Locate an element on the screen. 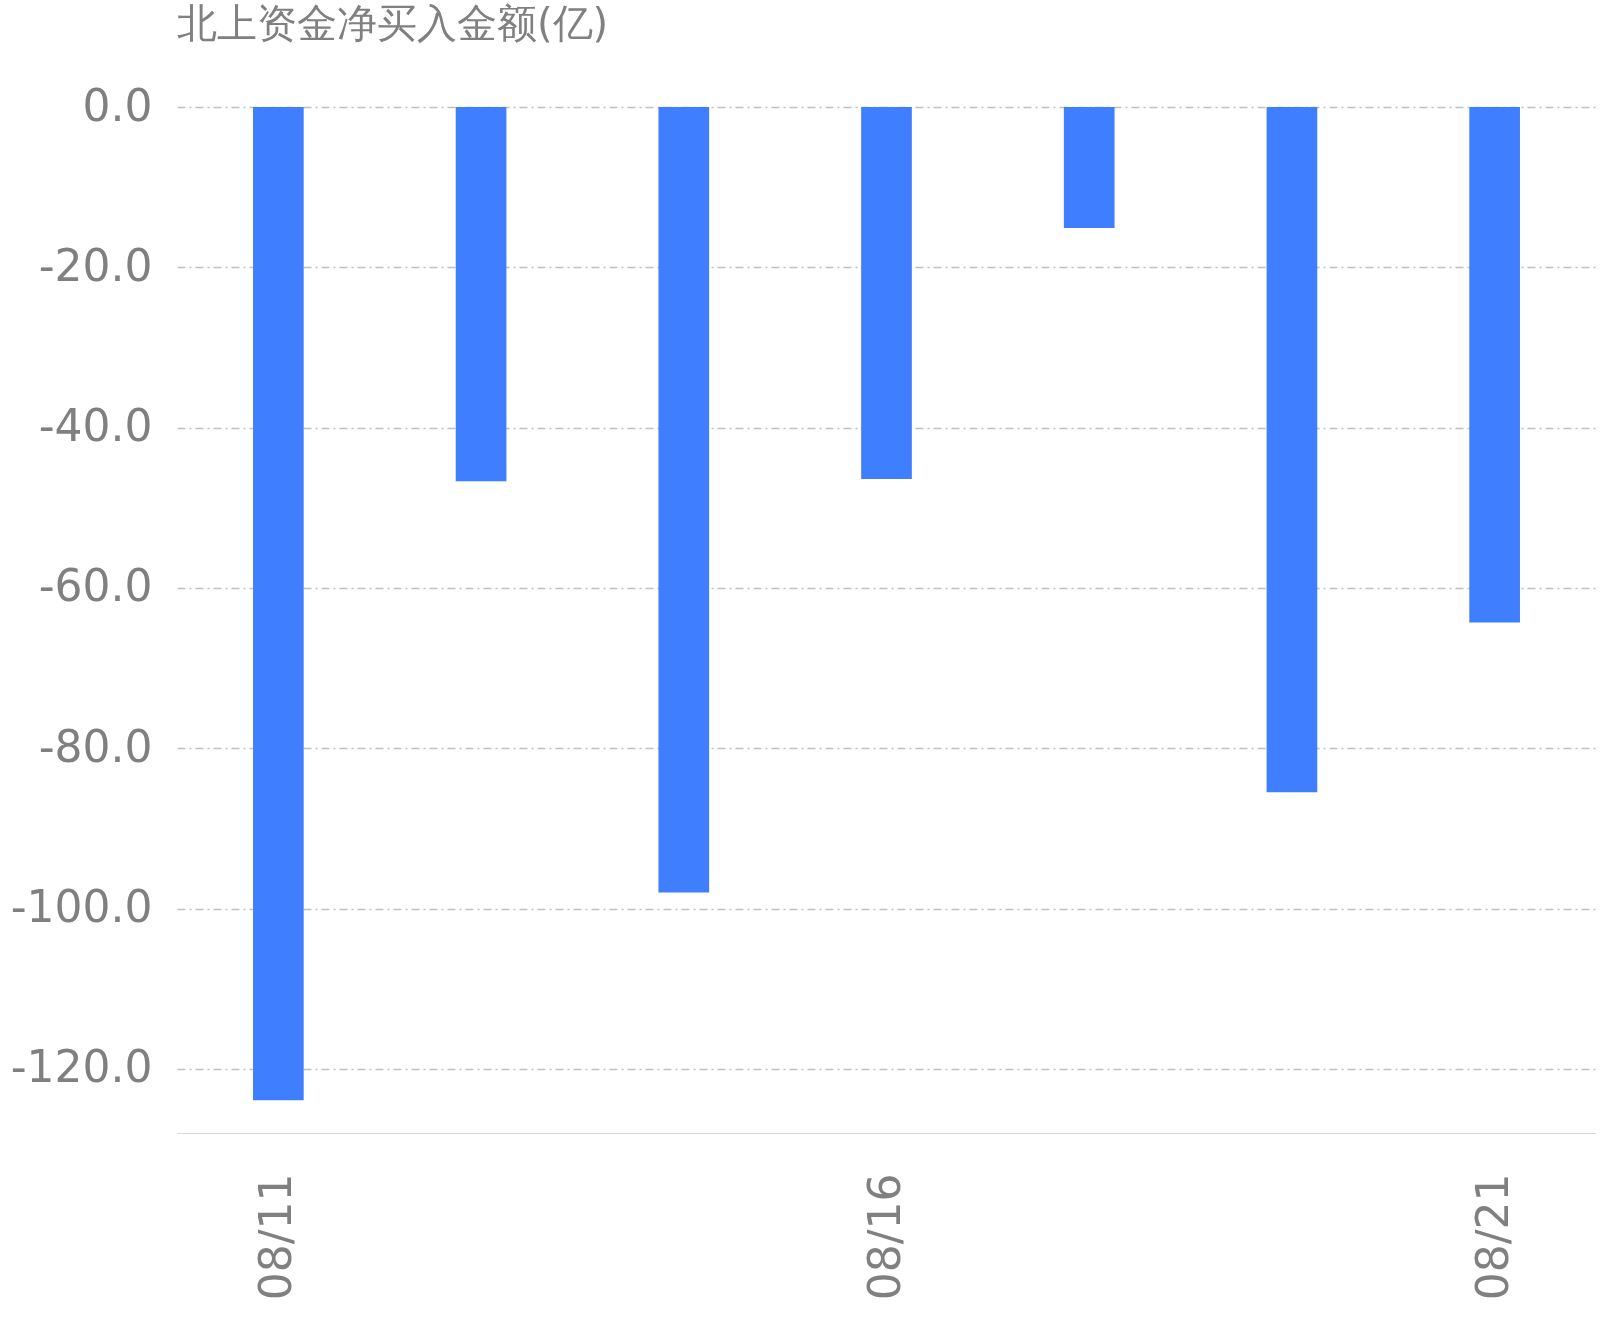  x-tick-label: 08/21 is located at coordinates (1492, 1237).